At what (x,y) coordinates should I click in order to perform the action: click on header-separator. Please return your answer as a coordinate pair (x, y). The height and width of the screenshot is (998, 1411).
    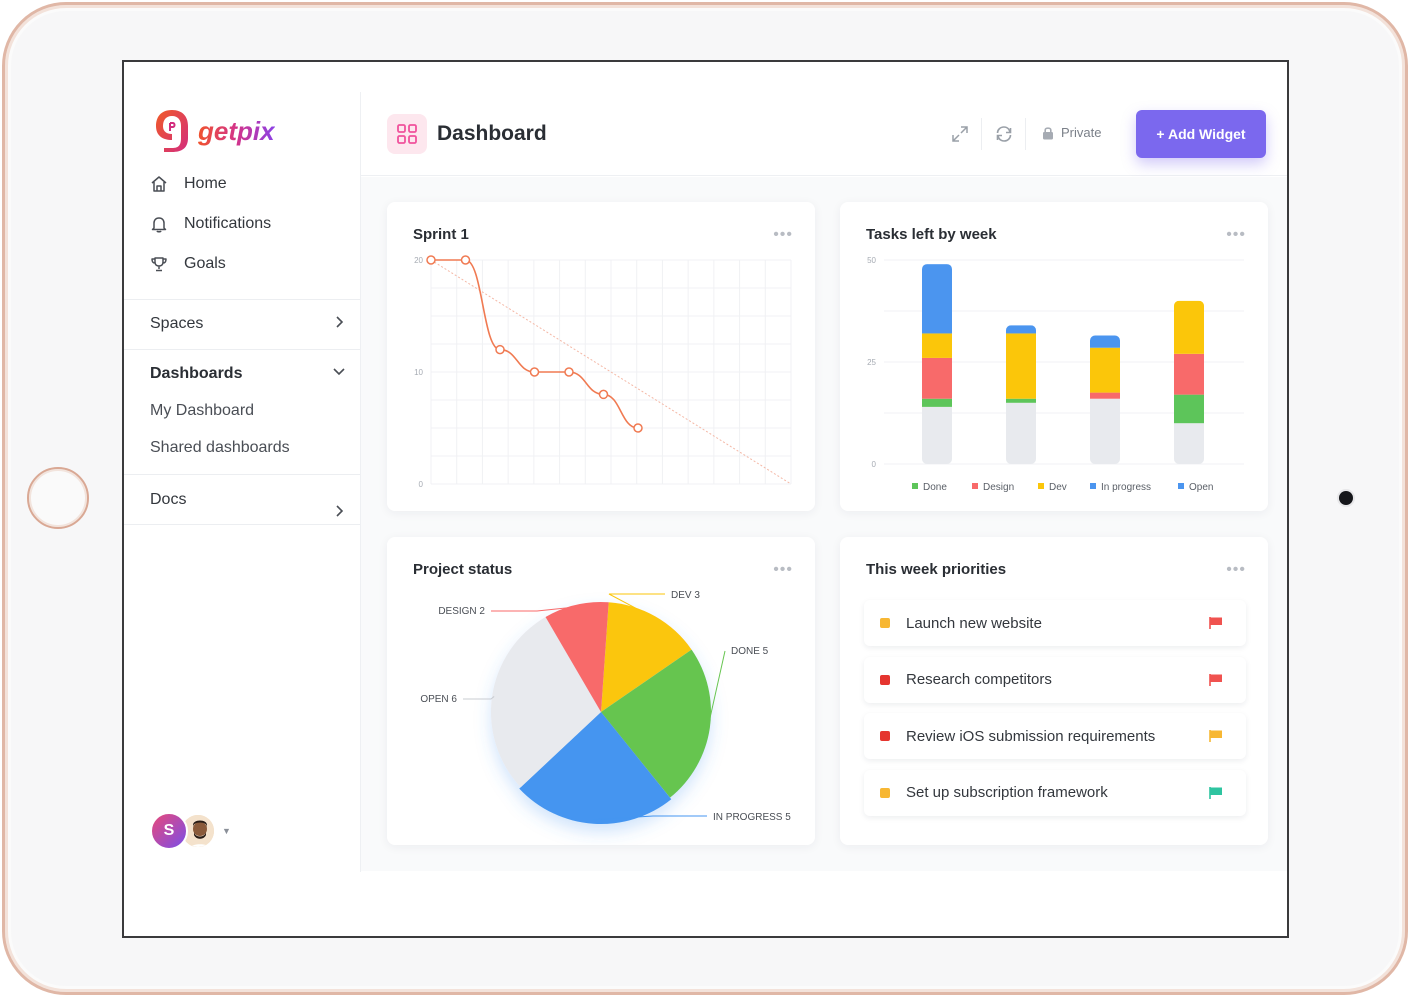
    Looking at the image, I should click on (981, 134).